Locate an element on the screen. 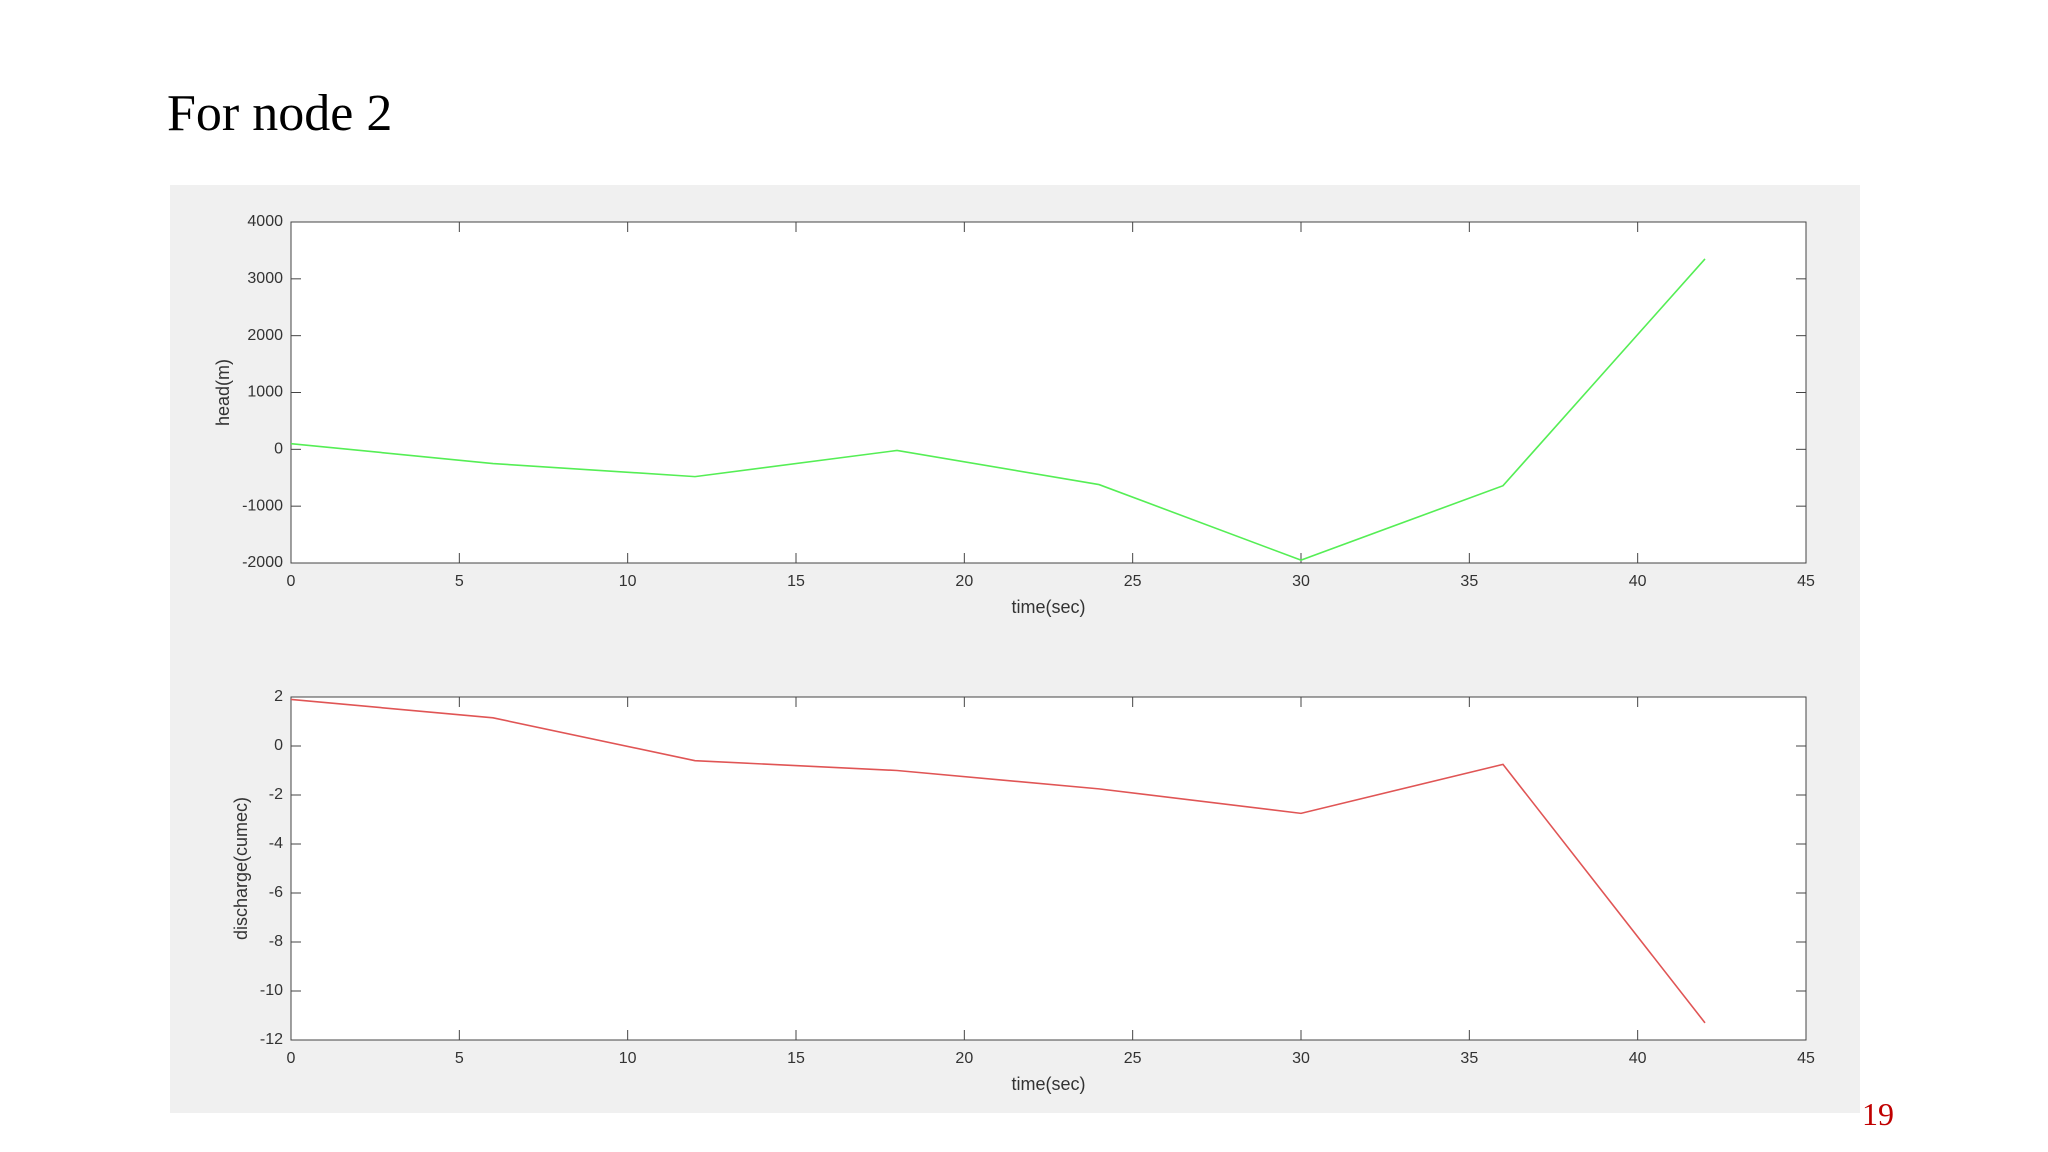  slide-title: For node 2 is located at coordinates (280, 113).